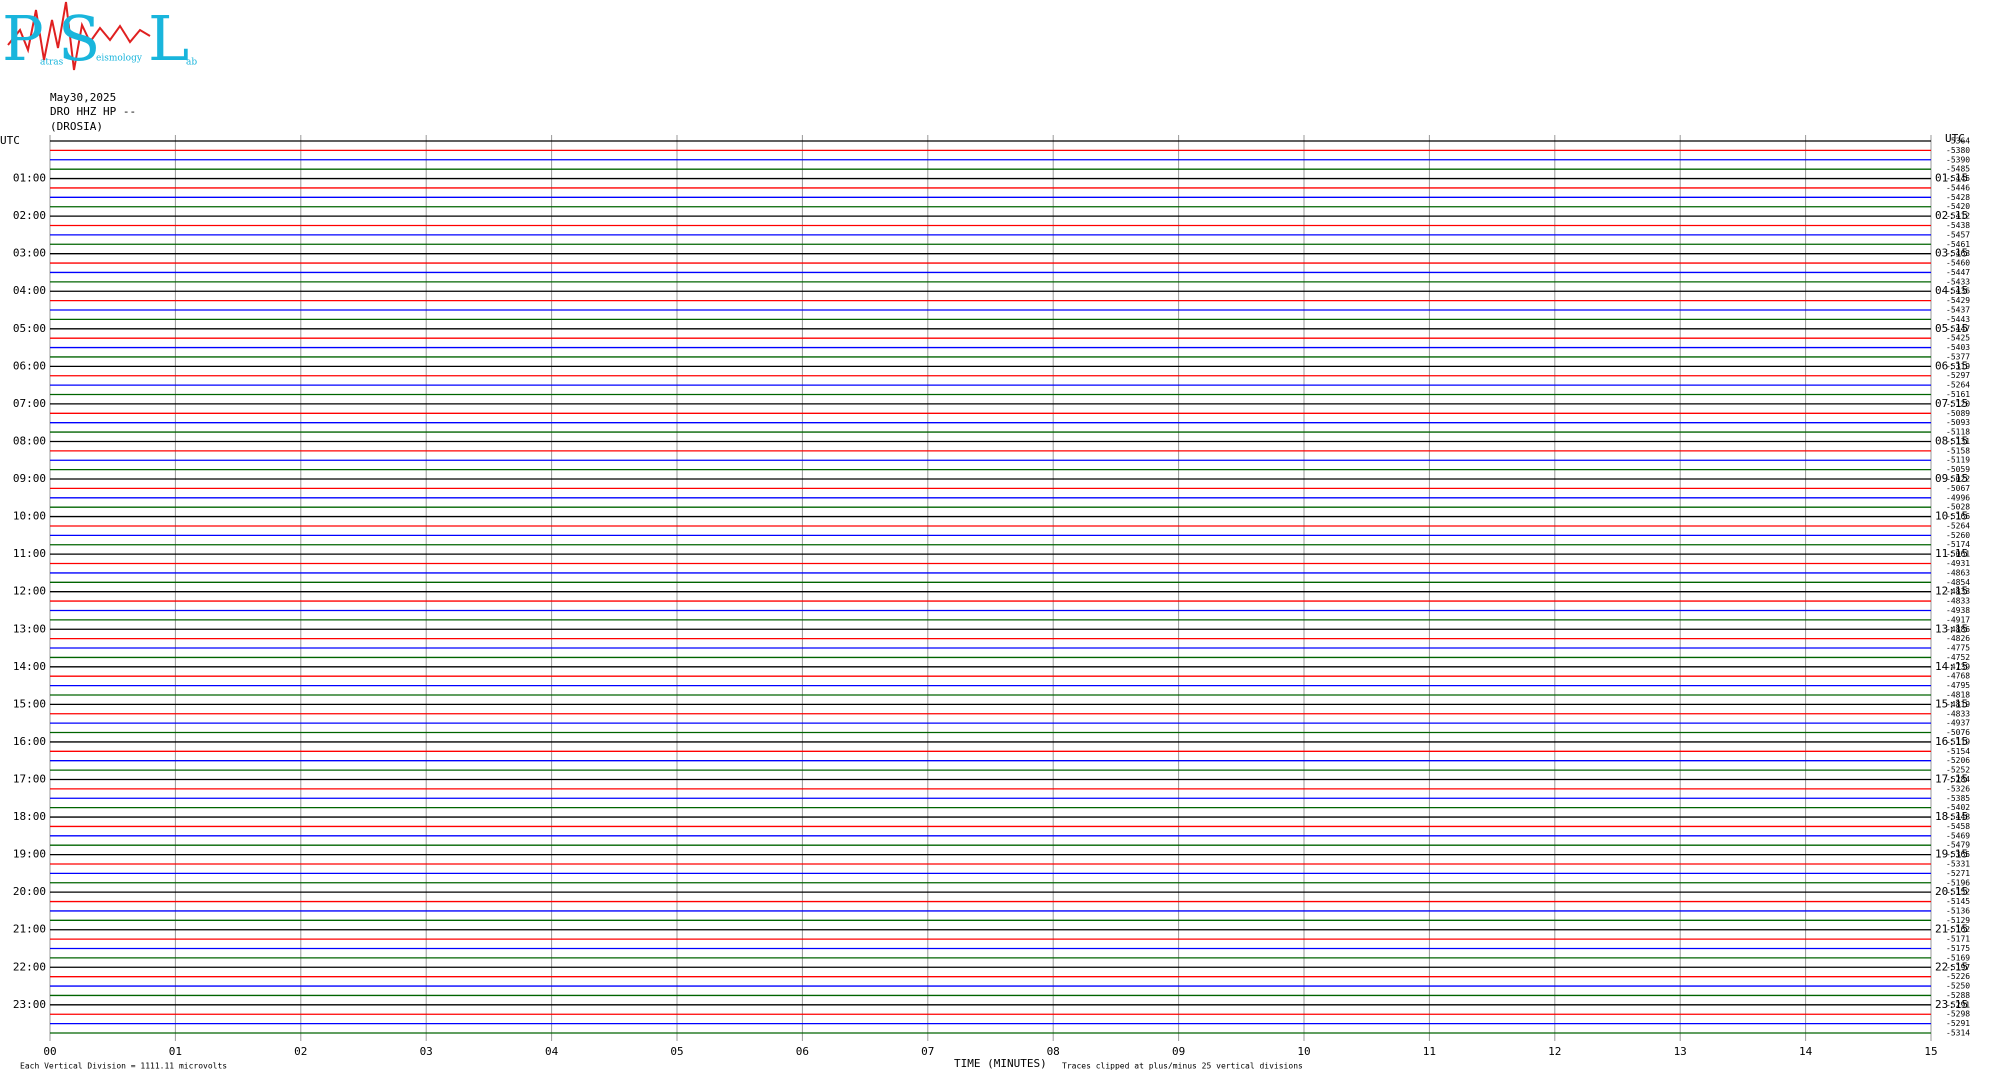  Describe the element at coordinates (1958, 666) in the screenshot. I see `trace-value: -4739` at that location.